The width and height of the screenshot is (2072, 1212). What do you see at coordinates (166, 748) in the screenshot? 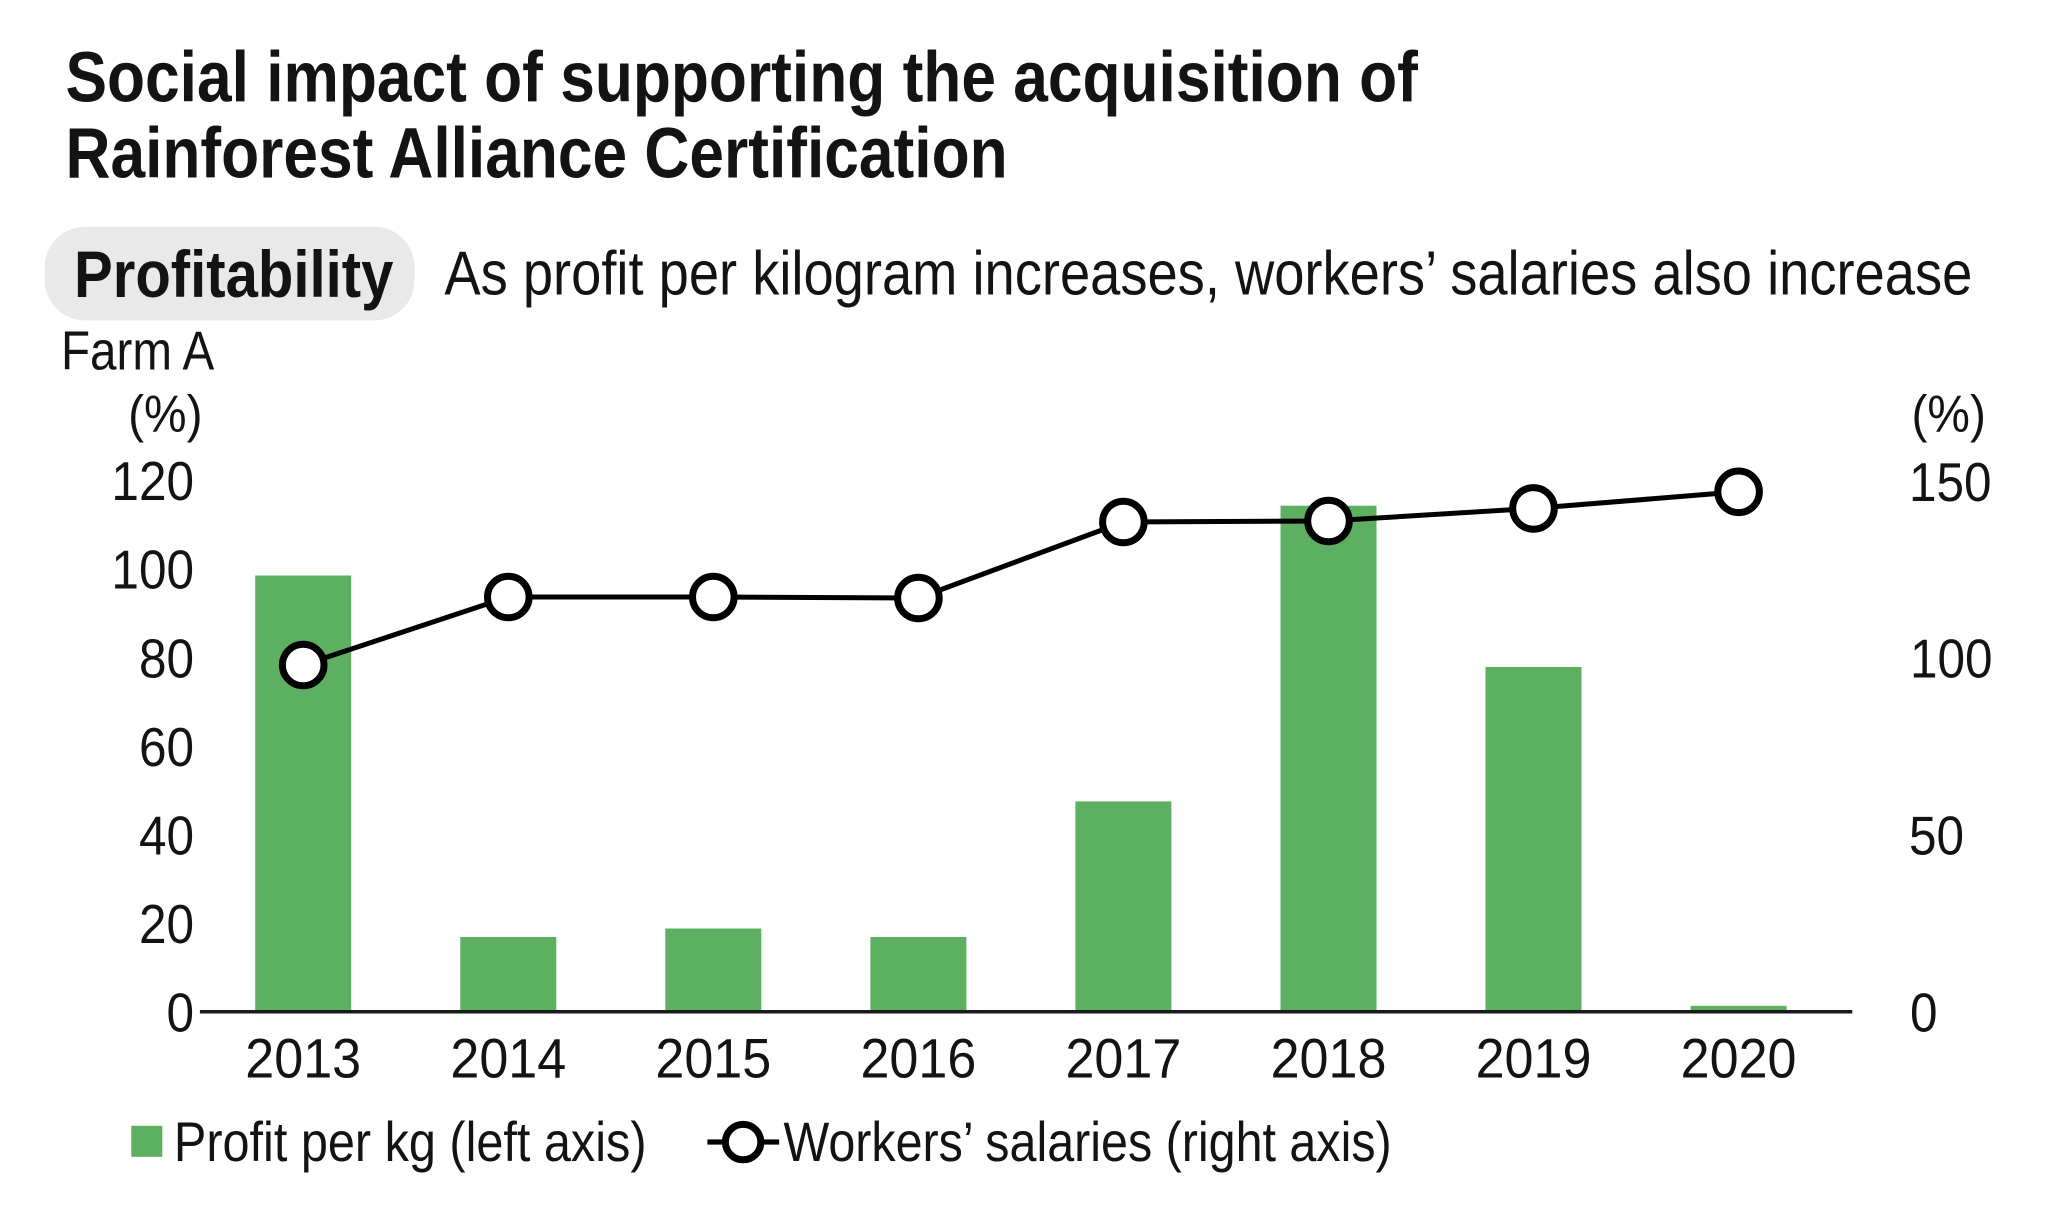
I see `svg-text: 60` at bounding box center [166, 748].